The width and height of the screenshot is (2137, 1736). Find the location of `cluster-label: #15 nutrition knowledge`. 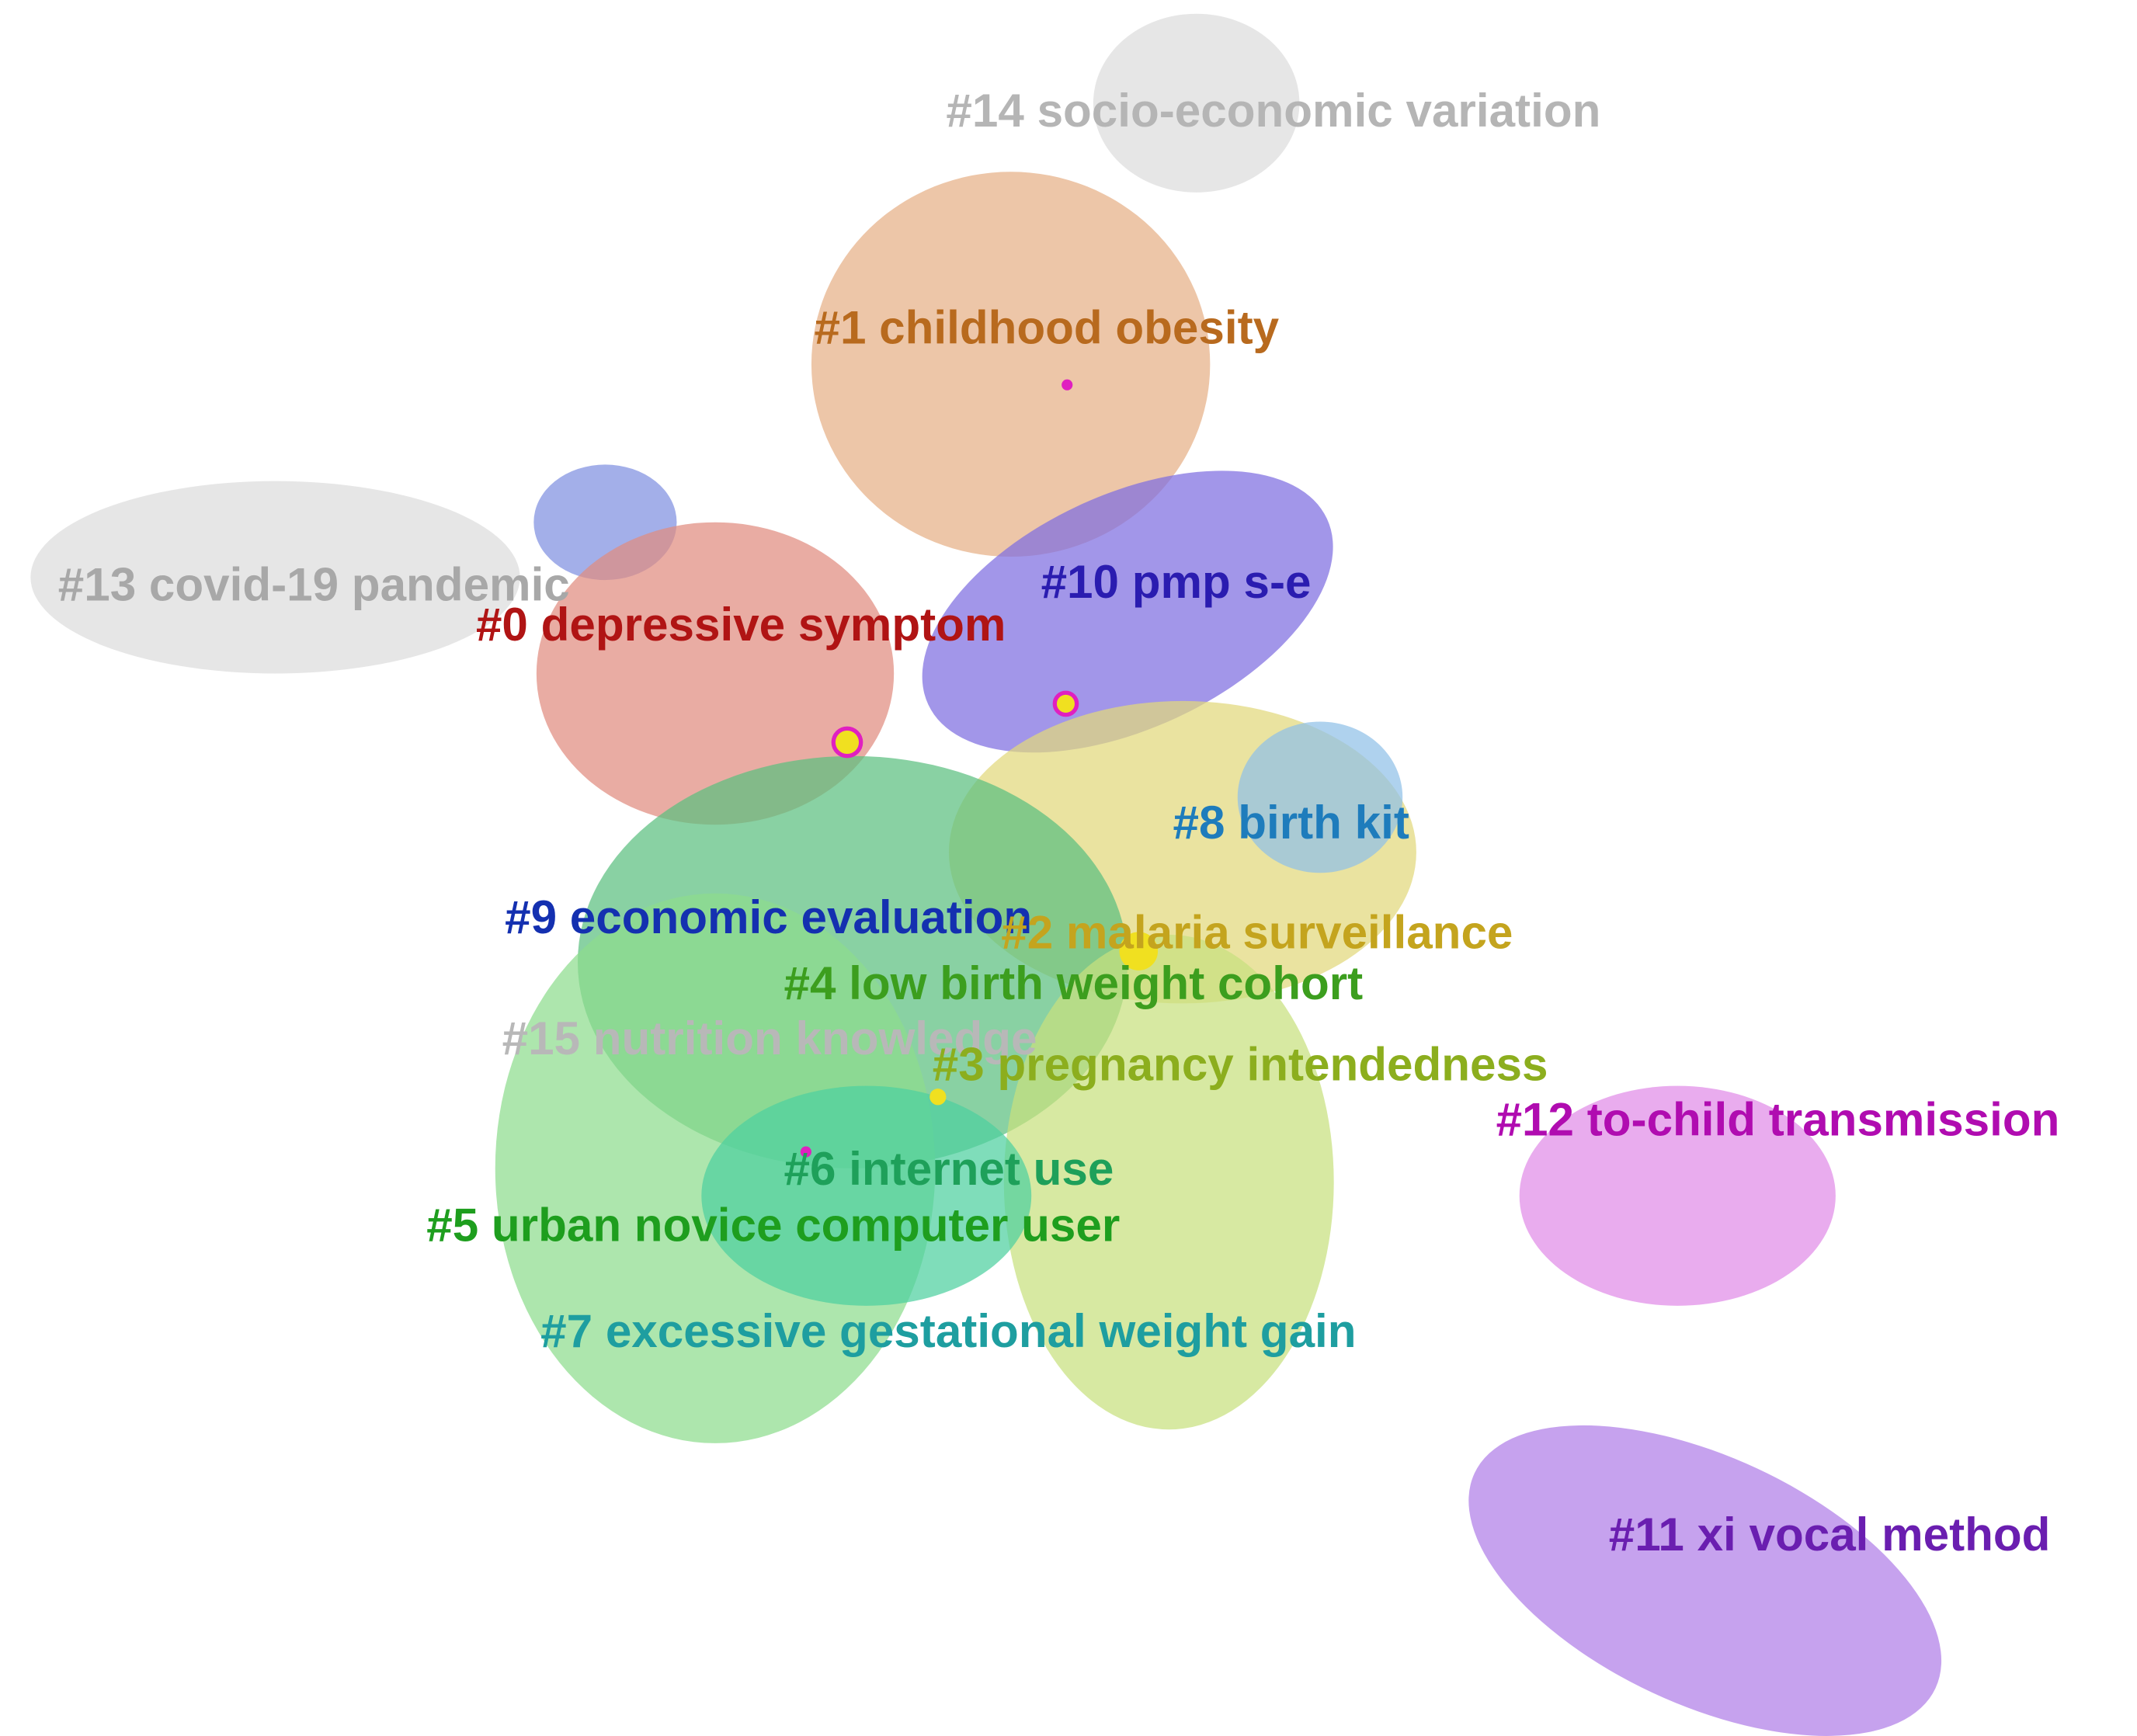

cluster-label: #15 nutrition knowledge is located at coordinates (769, 1038).